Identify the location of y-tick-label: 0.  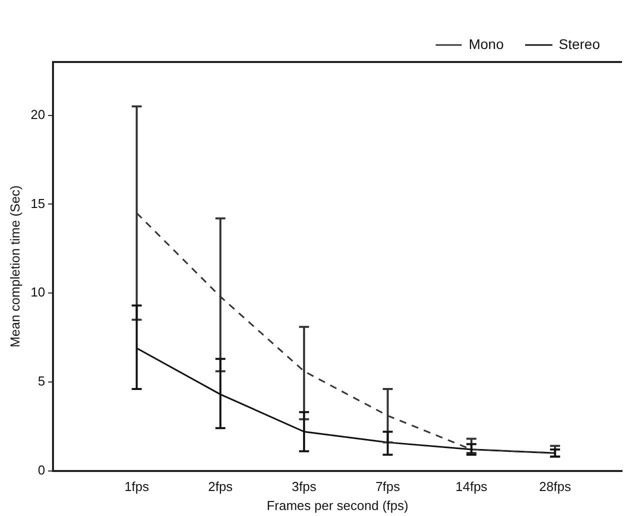
(42, 470).